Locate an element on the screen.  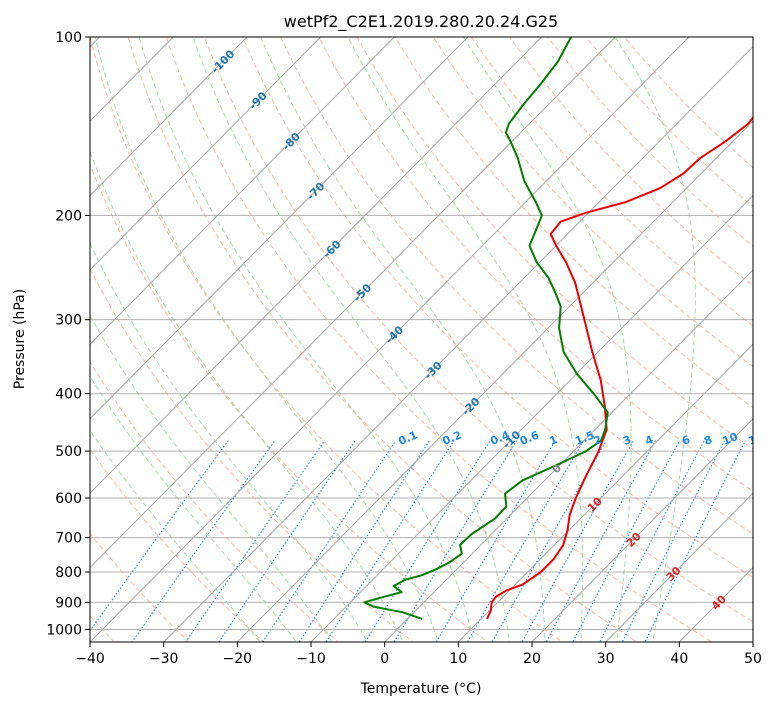
y-tick-label: 700 is located at coordinates (68, 539).